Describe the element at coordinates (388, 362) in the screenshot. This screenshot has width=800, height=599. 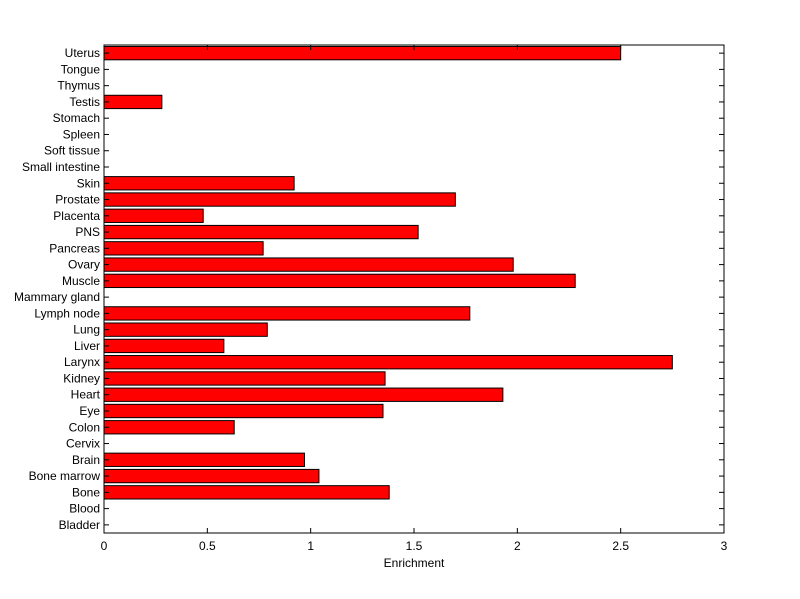
I see `bar-larynx` at that location.